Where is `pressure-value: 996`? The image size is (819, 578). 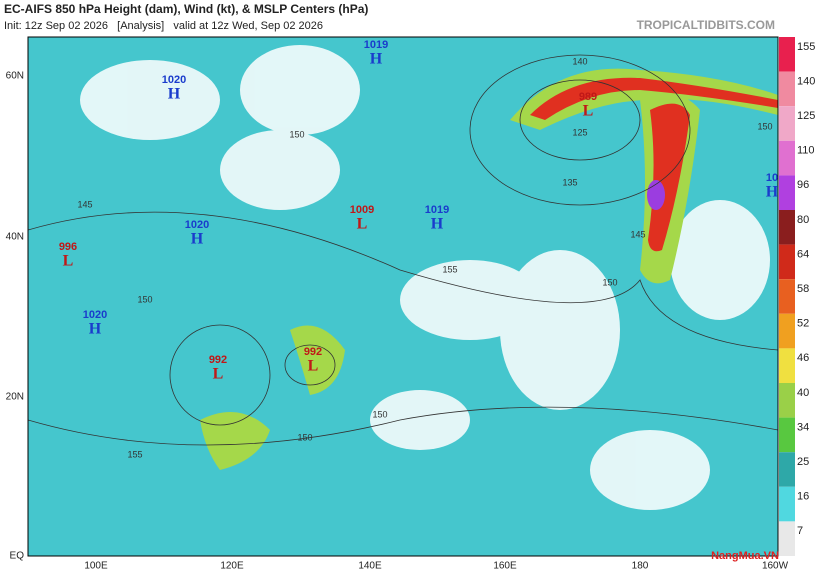
pressure-value: 996 is located at coordinates (68, 247).